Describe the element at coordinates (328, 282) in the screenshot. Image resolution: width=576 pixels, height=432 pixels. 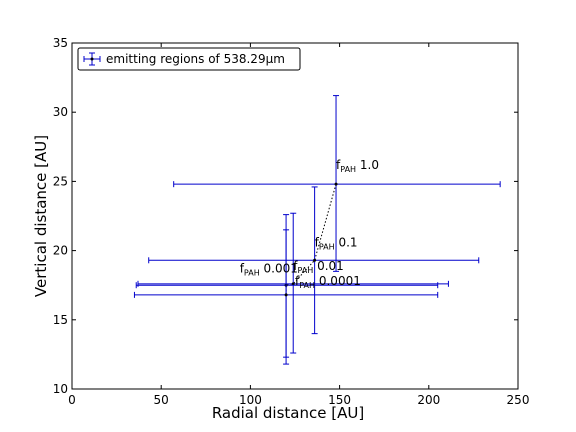
I see `annotation-4: fPAH 0.0001` at that location.